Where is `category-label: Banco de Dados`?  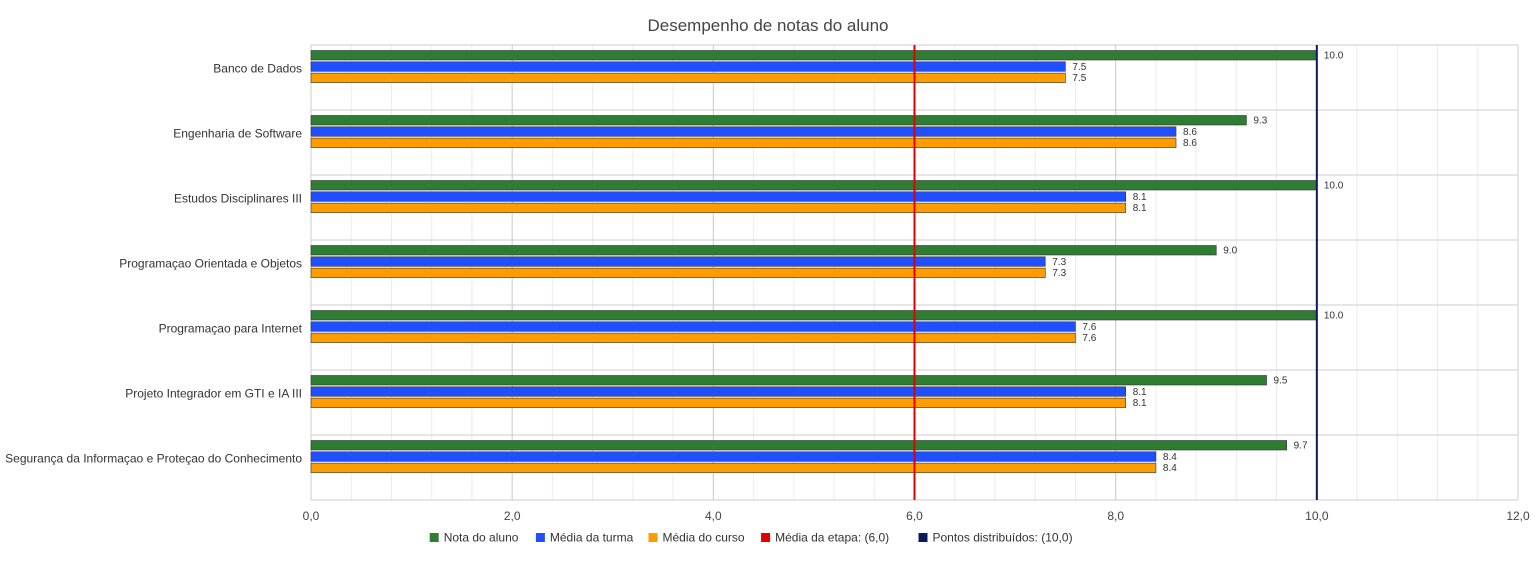
category-label: Banco de Dados is located at coordinates (257, 68).